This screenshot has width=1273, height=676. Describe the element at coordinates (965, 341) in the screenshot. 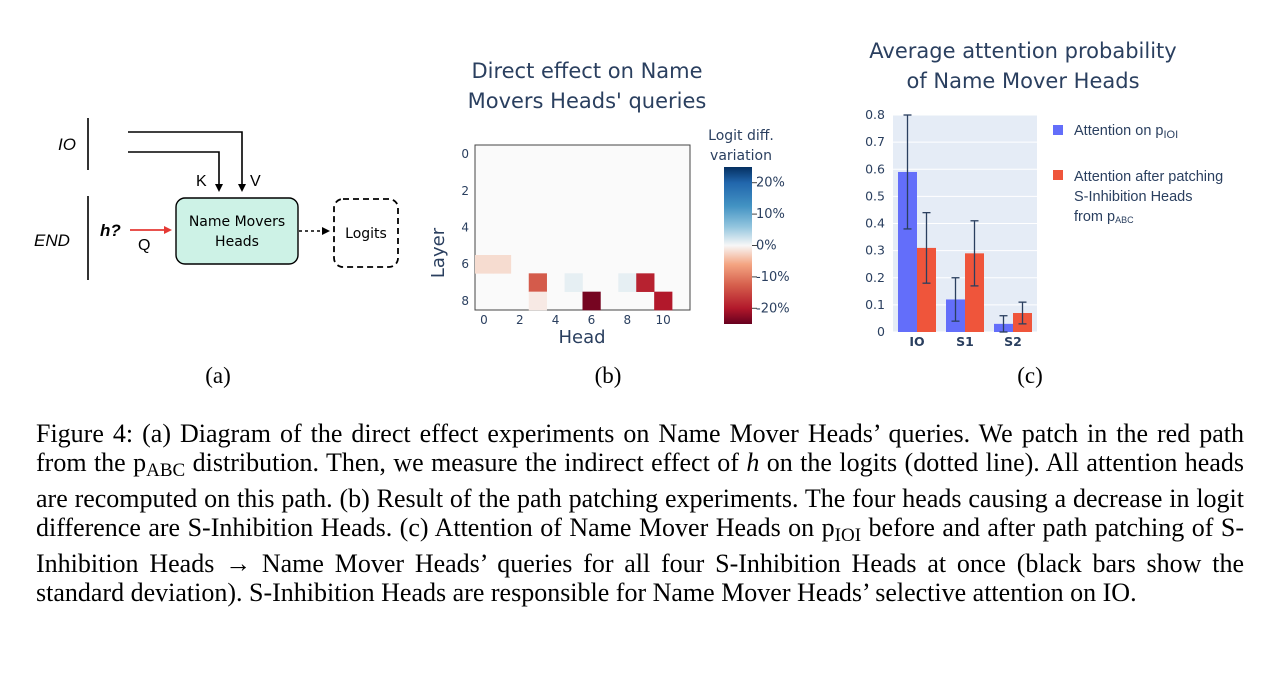

I see `bar-x-tick: S1` at that location.